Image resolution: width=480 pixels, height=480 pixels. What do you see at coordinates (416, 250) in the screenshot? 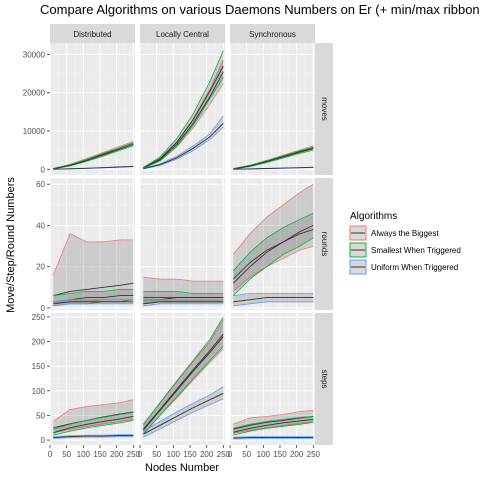
I see `legend-label: Smallest When Triggered` at bounding box center [416, 250].